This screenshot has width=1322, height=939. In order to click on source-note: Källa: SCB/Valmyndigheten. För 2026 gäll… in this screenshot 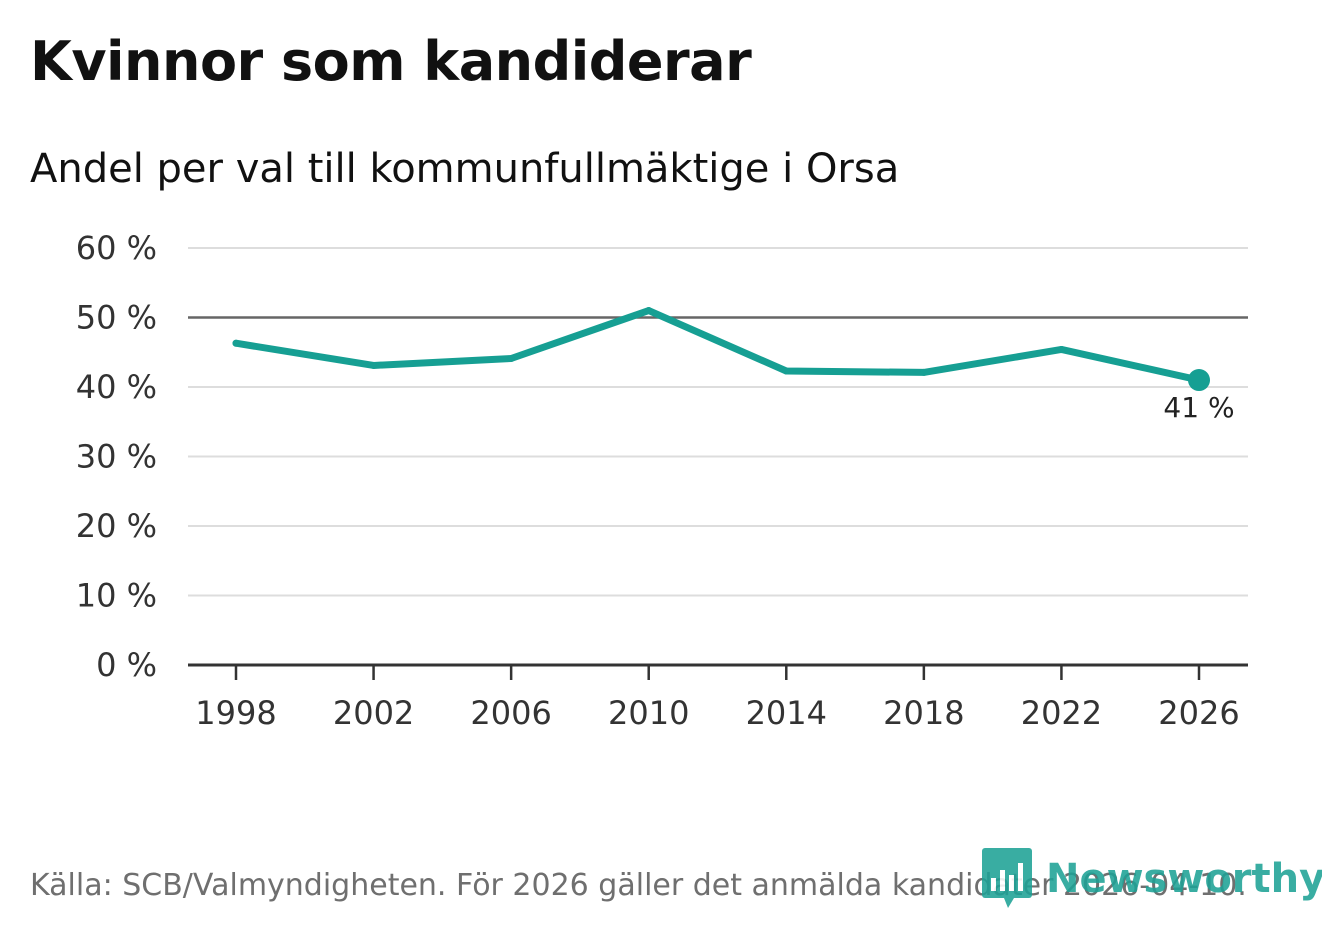, I will do `click(638, 885)`.